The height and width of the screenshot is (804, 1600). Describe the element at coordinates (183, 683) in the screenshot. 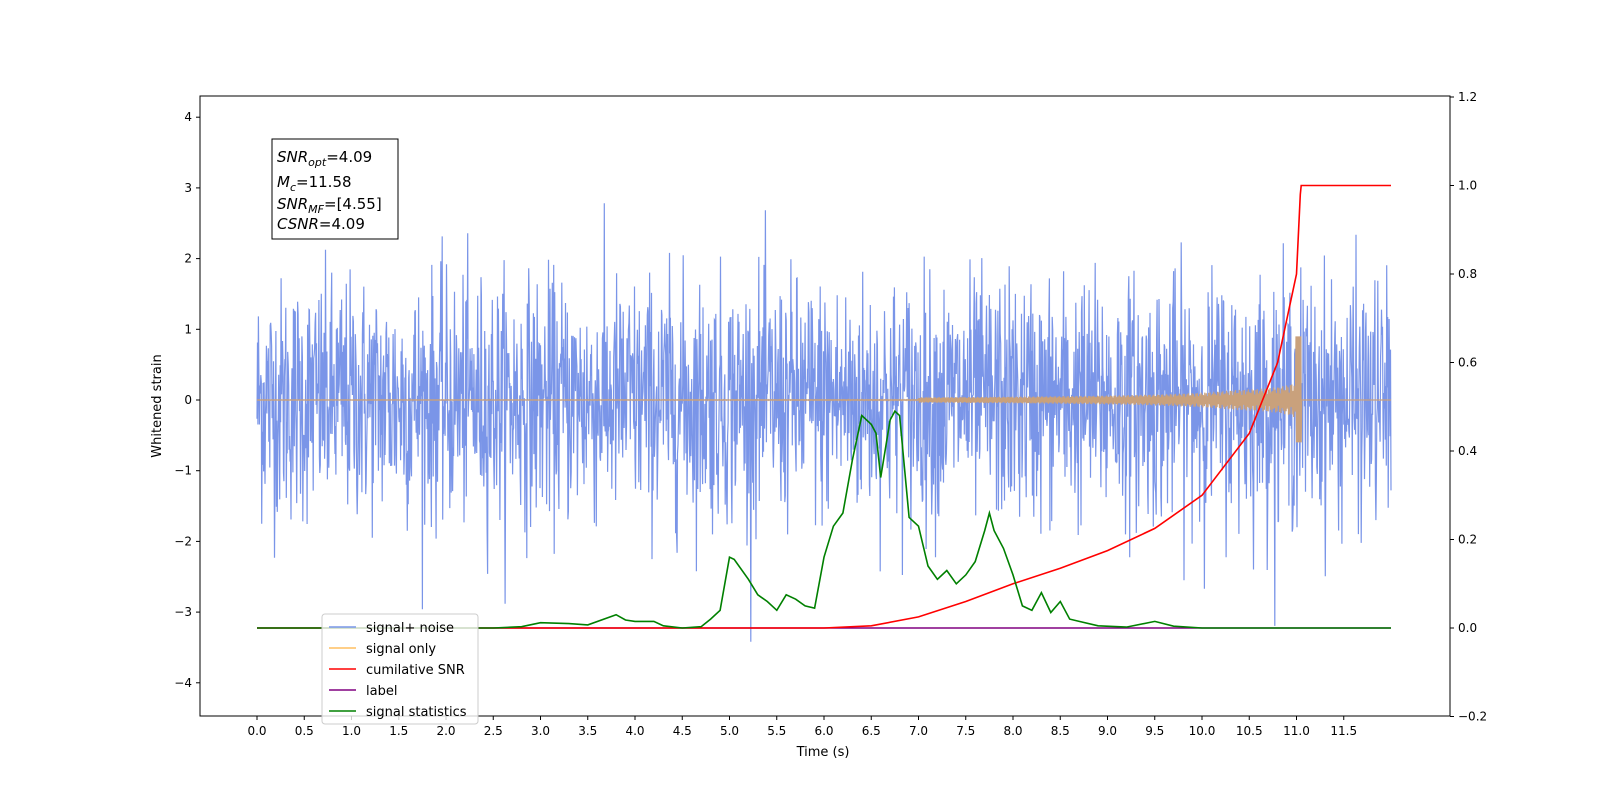

I see `y-tick-label: −4` at that location.